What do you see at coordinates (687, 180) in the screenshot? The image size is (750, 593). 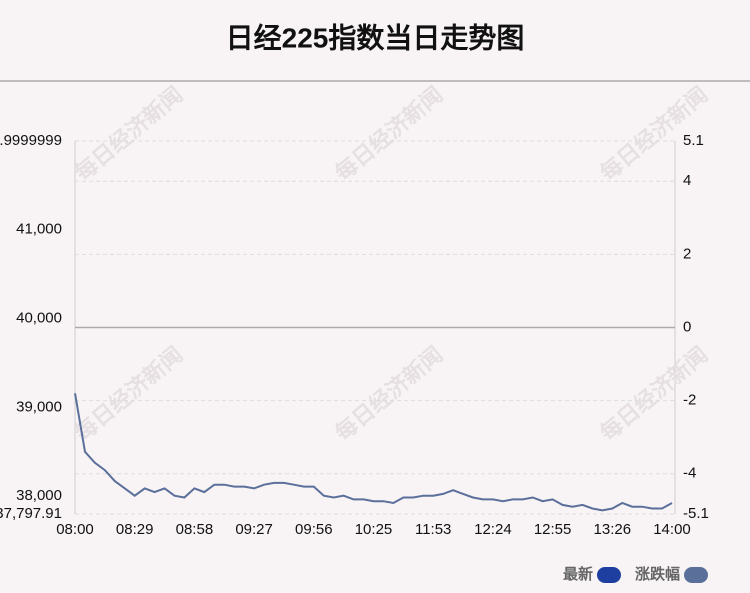 I see `y2-tick-label: 4` at bounding box center [687, 180].